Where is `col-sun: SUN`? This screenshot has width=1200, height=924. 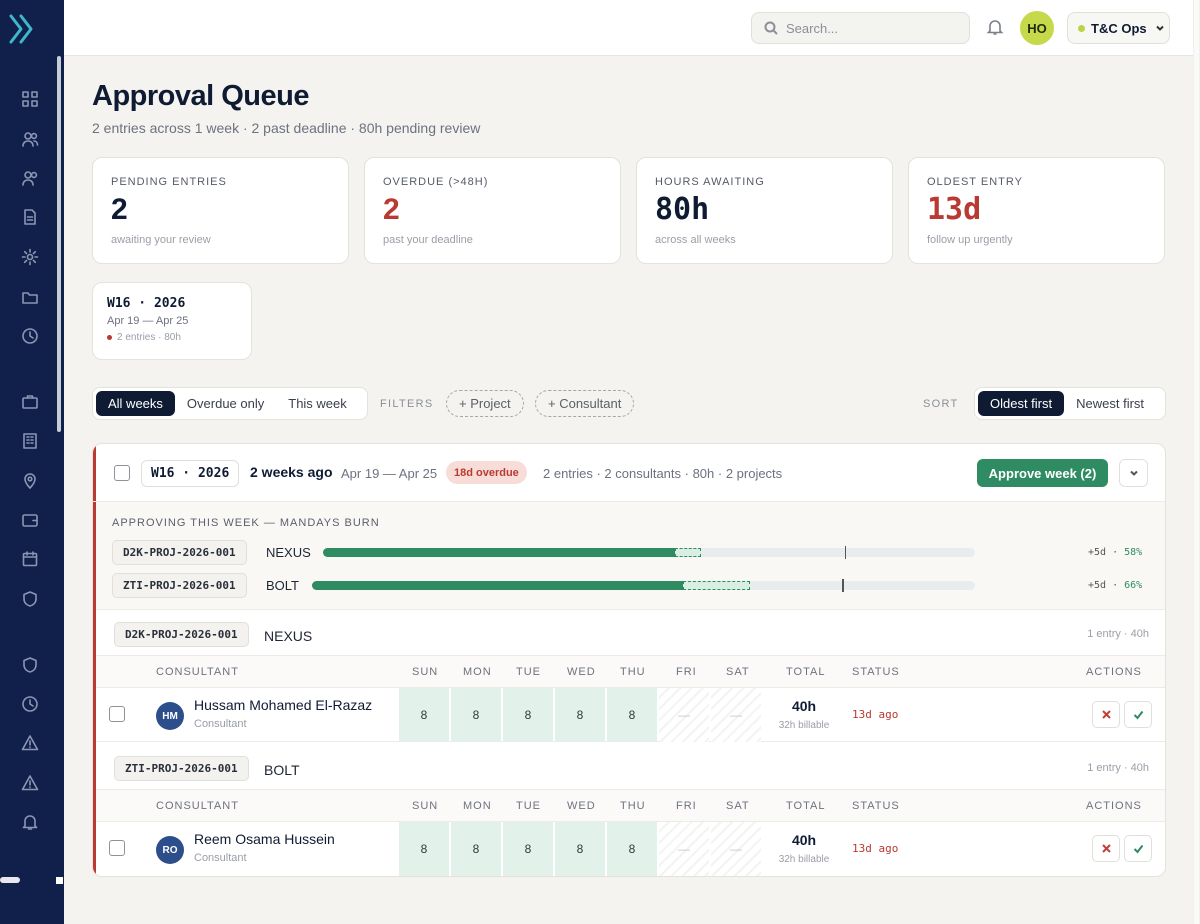 col-sun: SUN is located at coordinates (425, 672).